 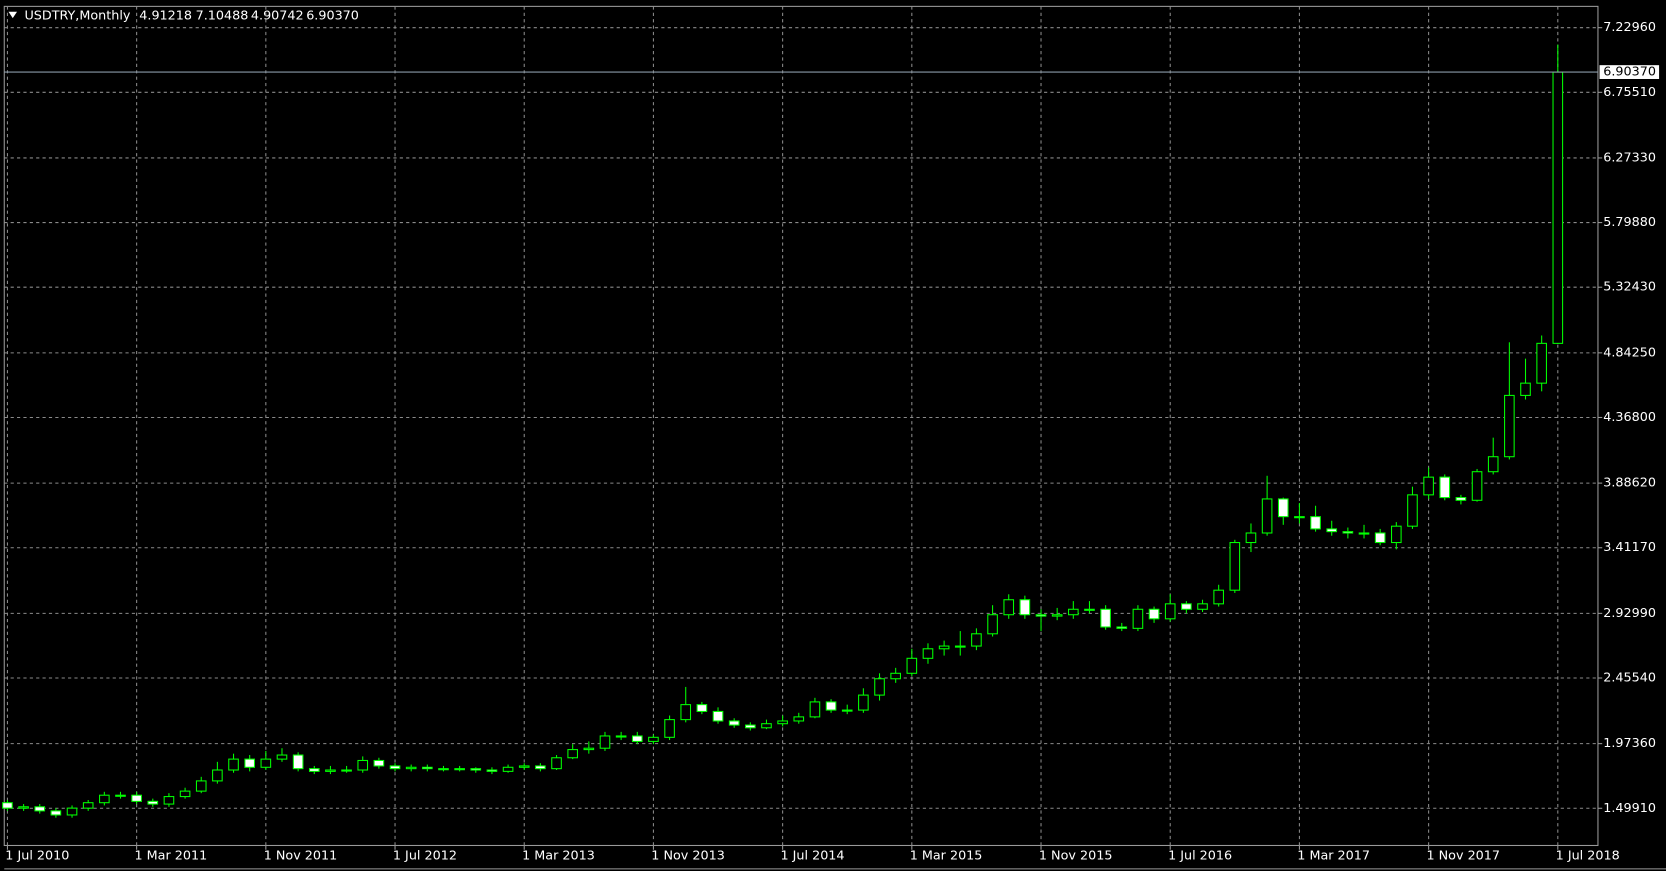 I want to click on menu-triangle, so click(x=13, y=15).